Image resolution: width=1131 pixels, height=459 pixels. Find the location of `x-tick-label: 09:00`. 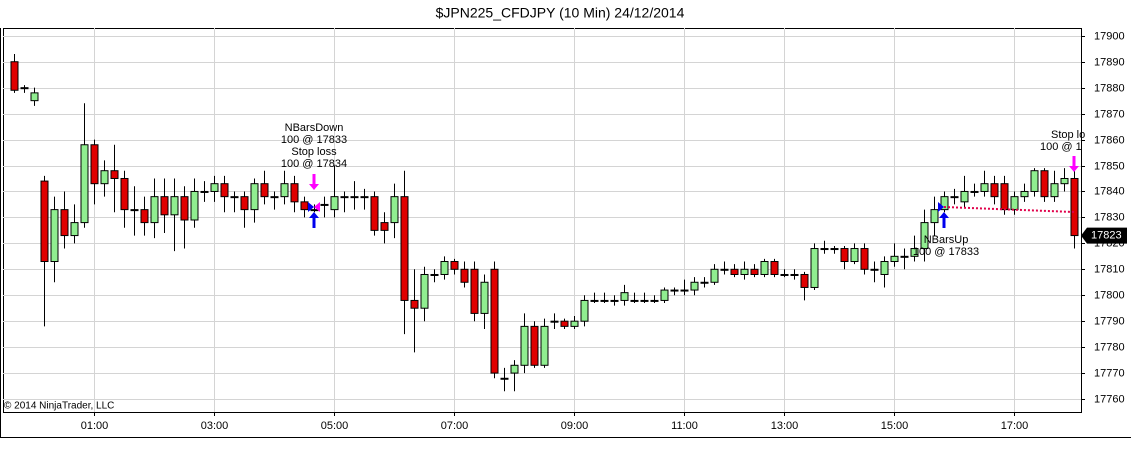

x-tick-label: 09:00 is located at coordinates (575, 426).